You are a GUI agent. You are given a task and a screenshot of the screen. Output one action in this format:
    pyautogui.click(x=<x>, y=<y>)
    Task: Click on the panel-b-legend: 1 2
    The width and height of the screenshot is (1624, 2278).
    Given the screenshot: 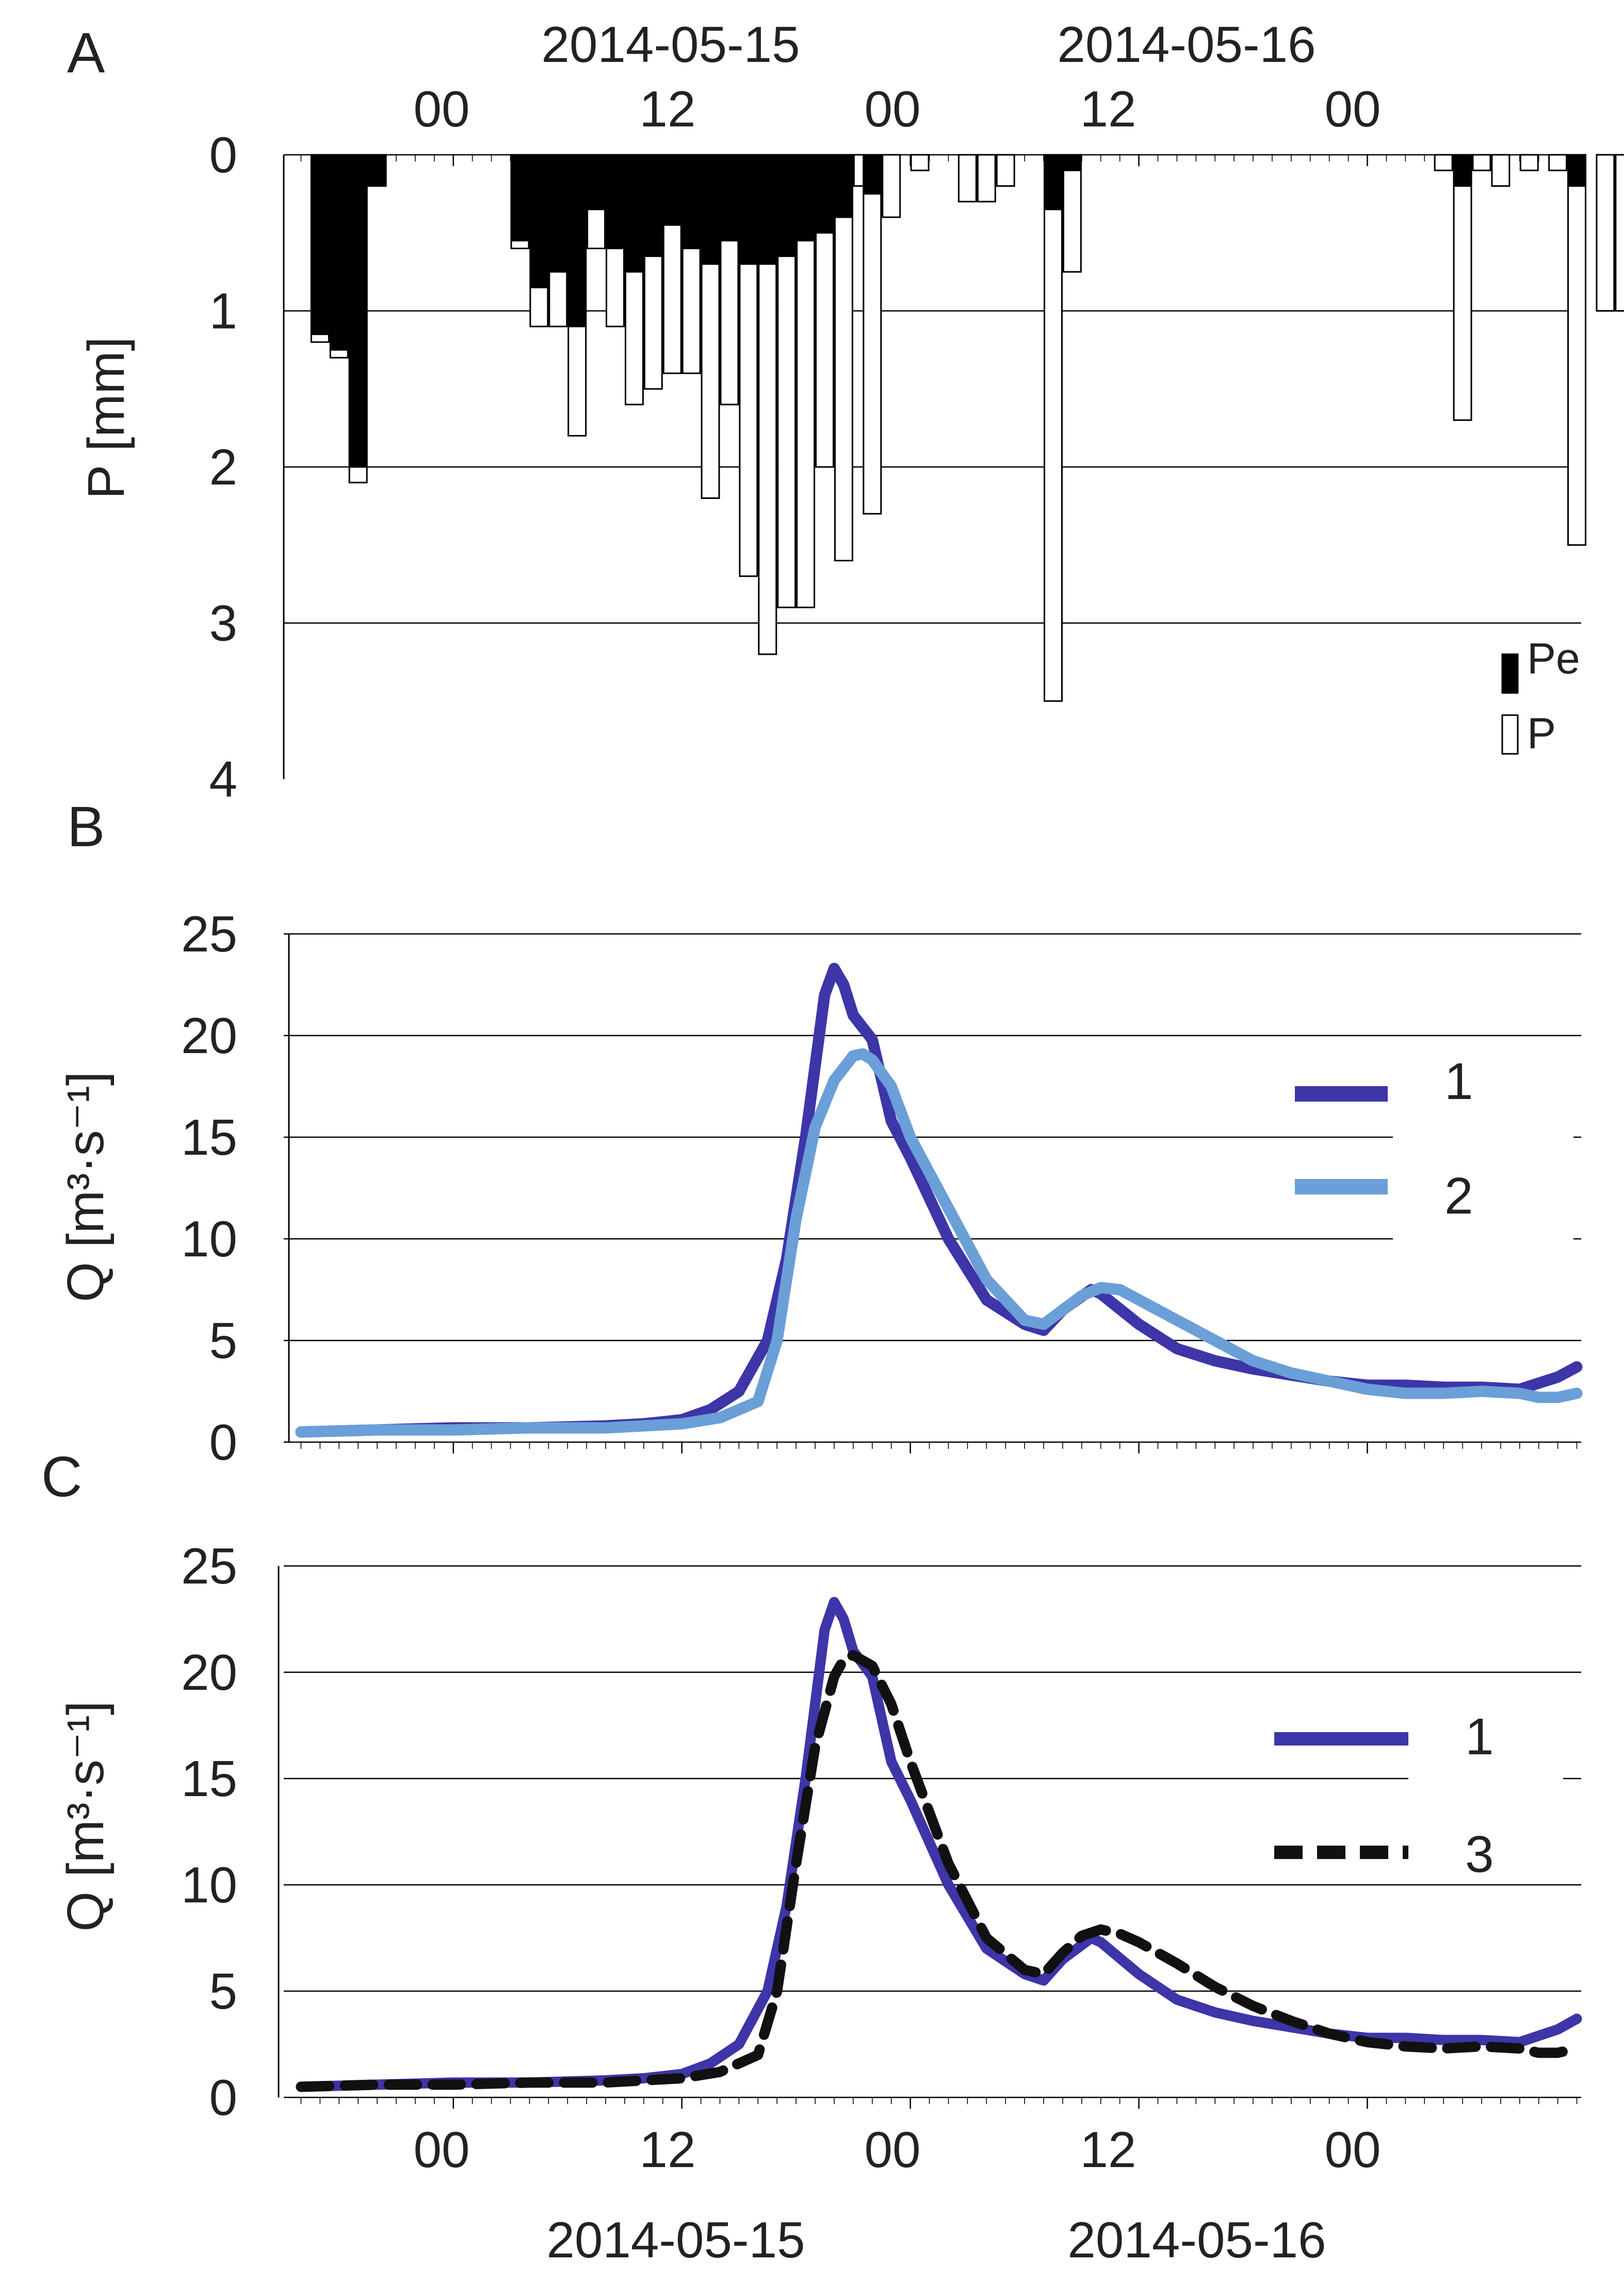 What is the action you would take?
    pyautogui.click(x=1434, y=1145)
    